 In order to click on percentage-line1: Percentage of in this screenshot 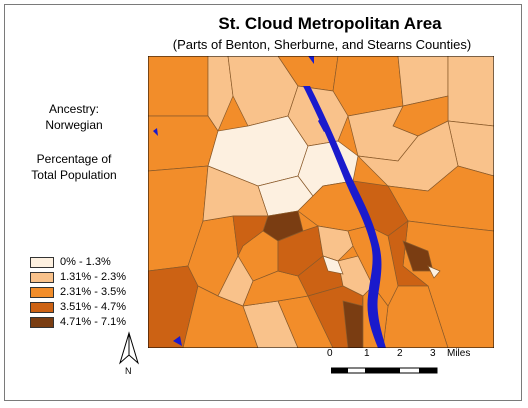, I will do `click(74, 159)`.